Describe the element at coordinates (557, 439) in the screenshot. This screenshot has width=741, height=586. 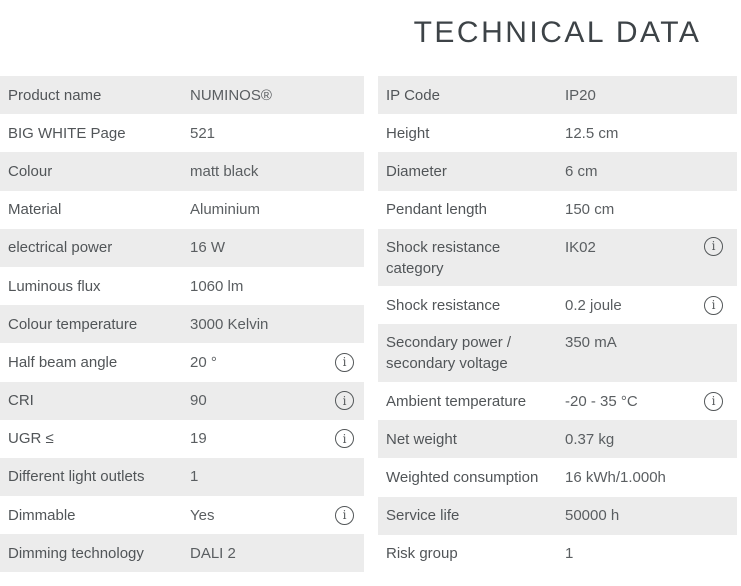
I see `table-row: Net weight 0.37 kg` at that location.